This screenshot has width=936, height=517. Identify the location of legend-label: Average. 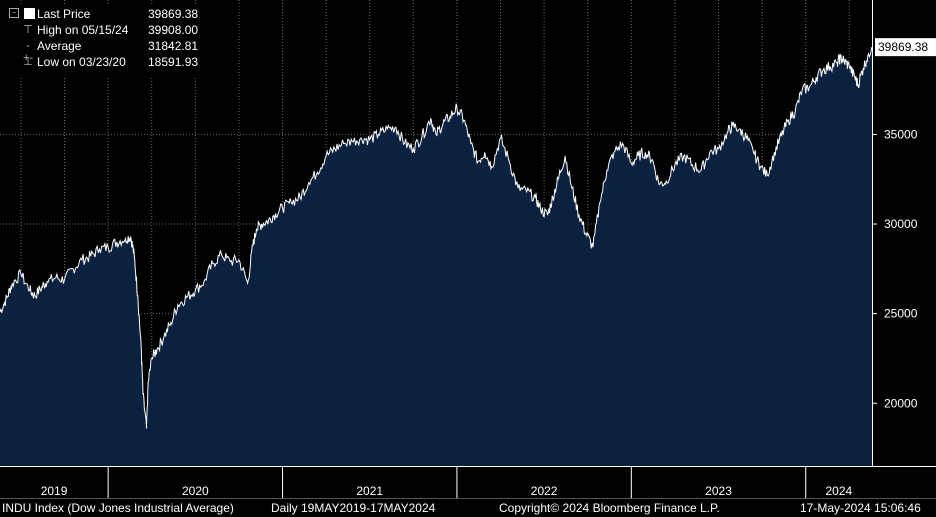
(59, 46).